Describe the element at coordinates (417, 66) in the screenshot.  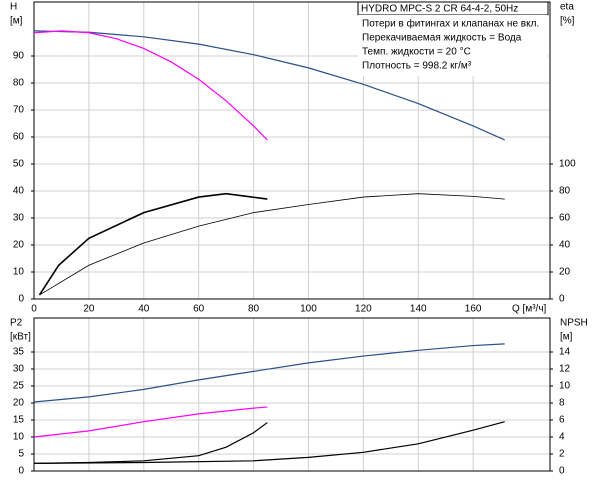
I see `annotation: Плотность = 998.2 кг/м³` at that location.